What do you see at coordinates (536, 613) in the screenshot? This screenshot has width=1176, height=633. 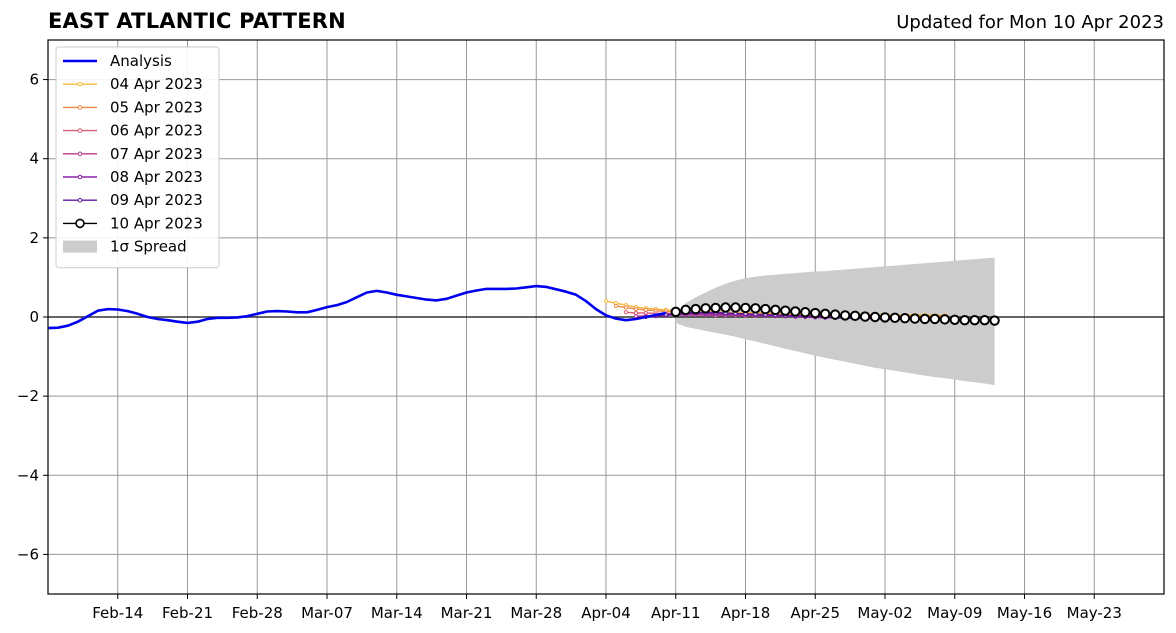 I see `x-tick-label: Mar-28` at bounding box center [536, 613].